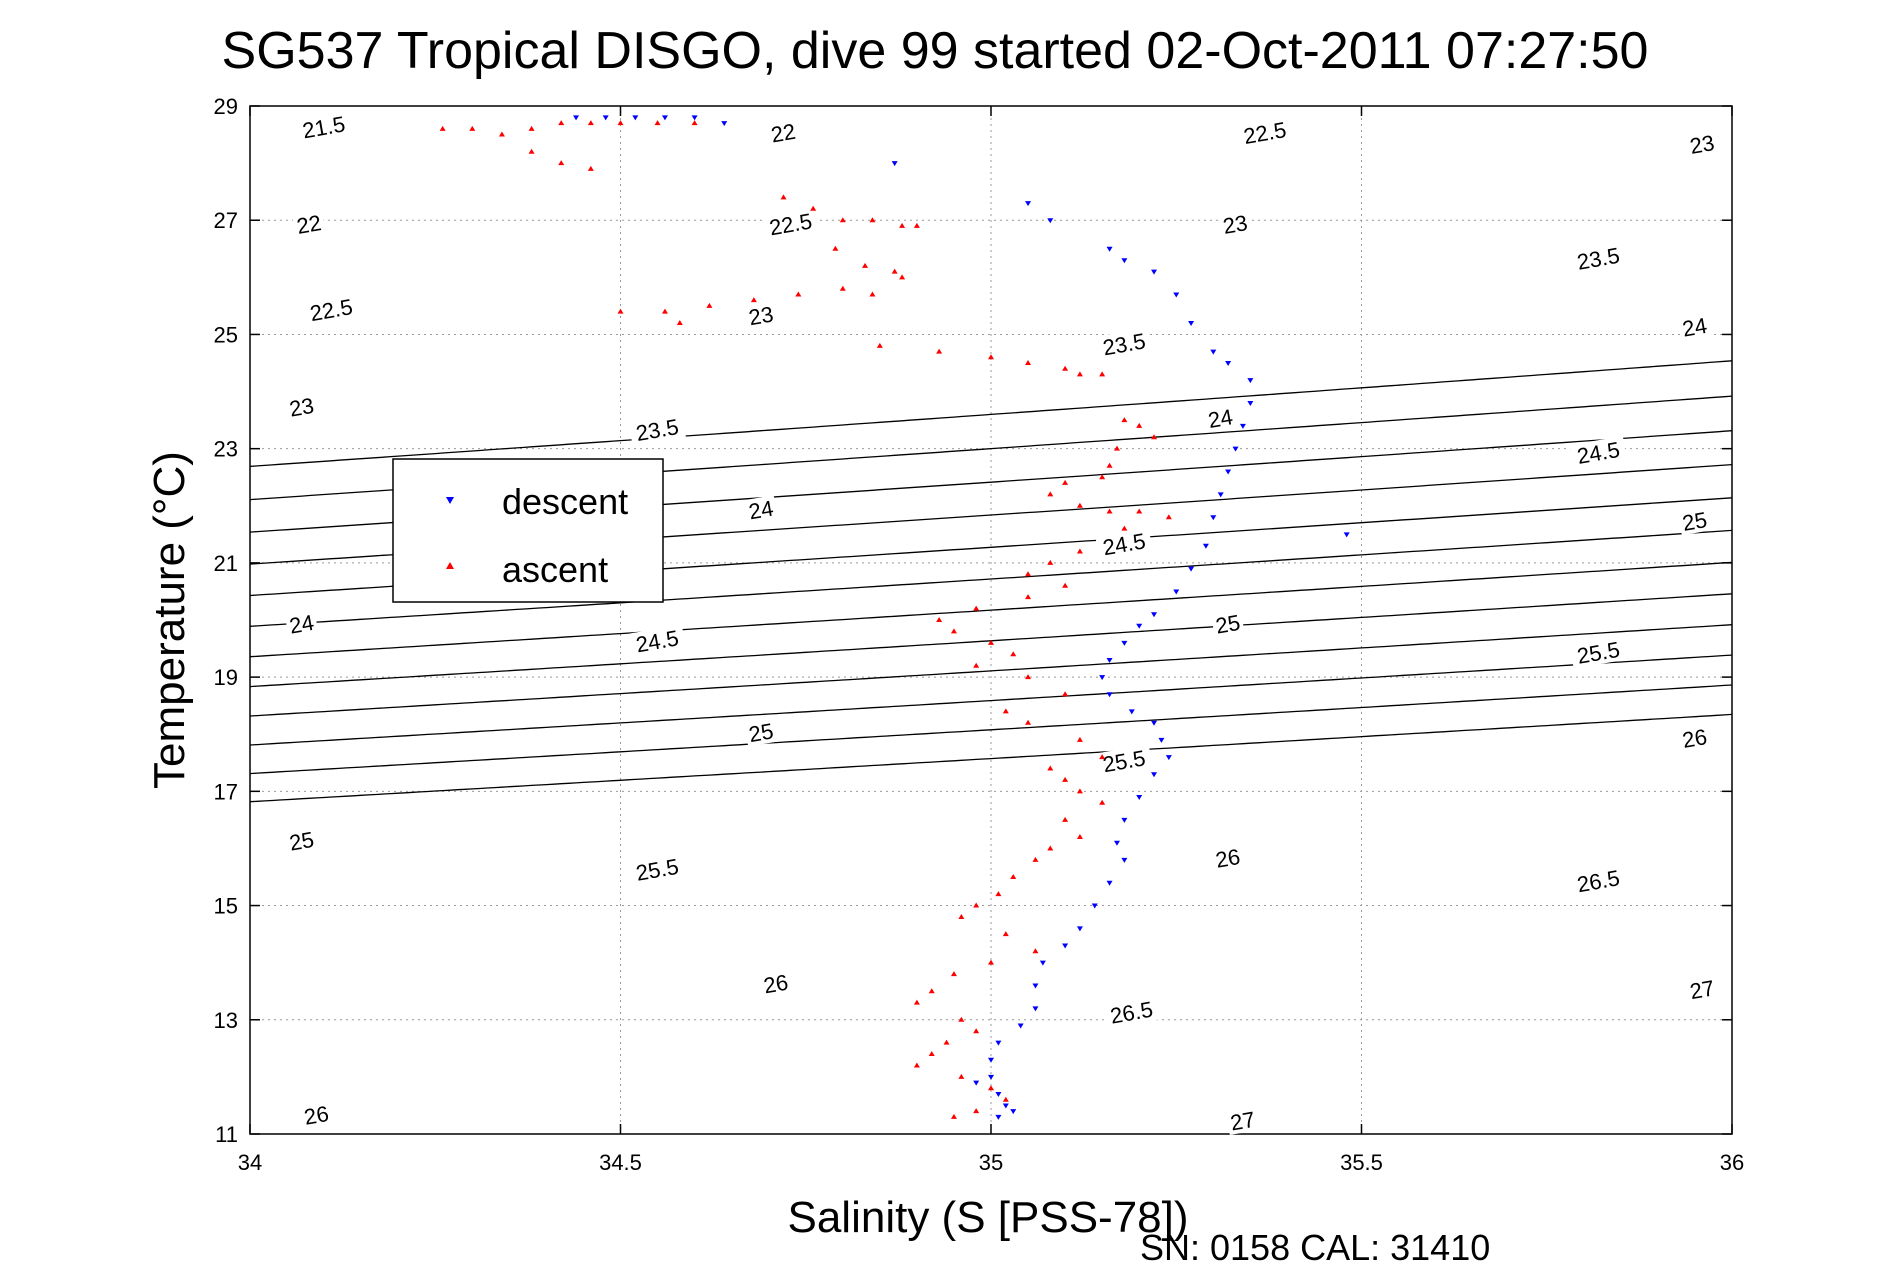 The height and width of the screenshot is (1262, 1891). I want to click on y-tick-label: 21, so click(226, 563).